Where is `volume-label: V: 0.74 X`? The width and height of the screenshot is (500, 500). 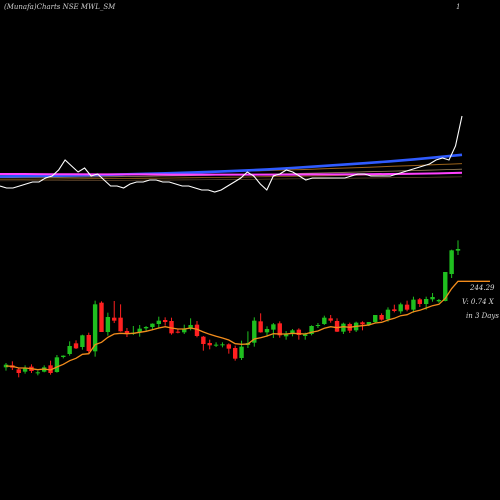 volume-label: V: 0.74 X is located at coordinates (478, 302).